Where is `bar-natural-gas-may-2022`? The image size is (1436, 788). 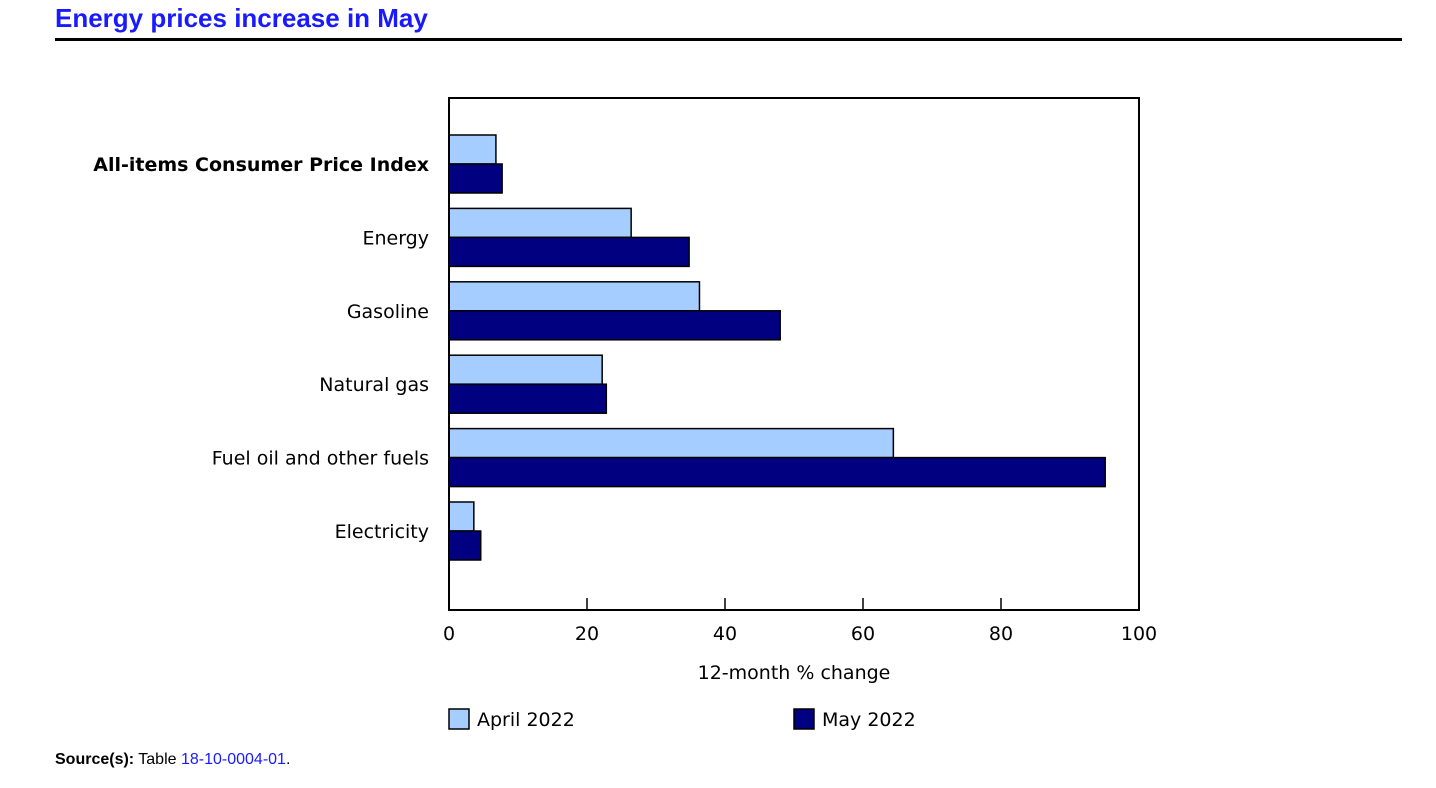 bar-natural-gas-may-2022 is located at coordinates (528, 398).